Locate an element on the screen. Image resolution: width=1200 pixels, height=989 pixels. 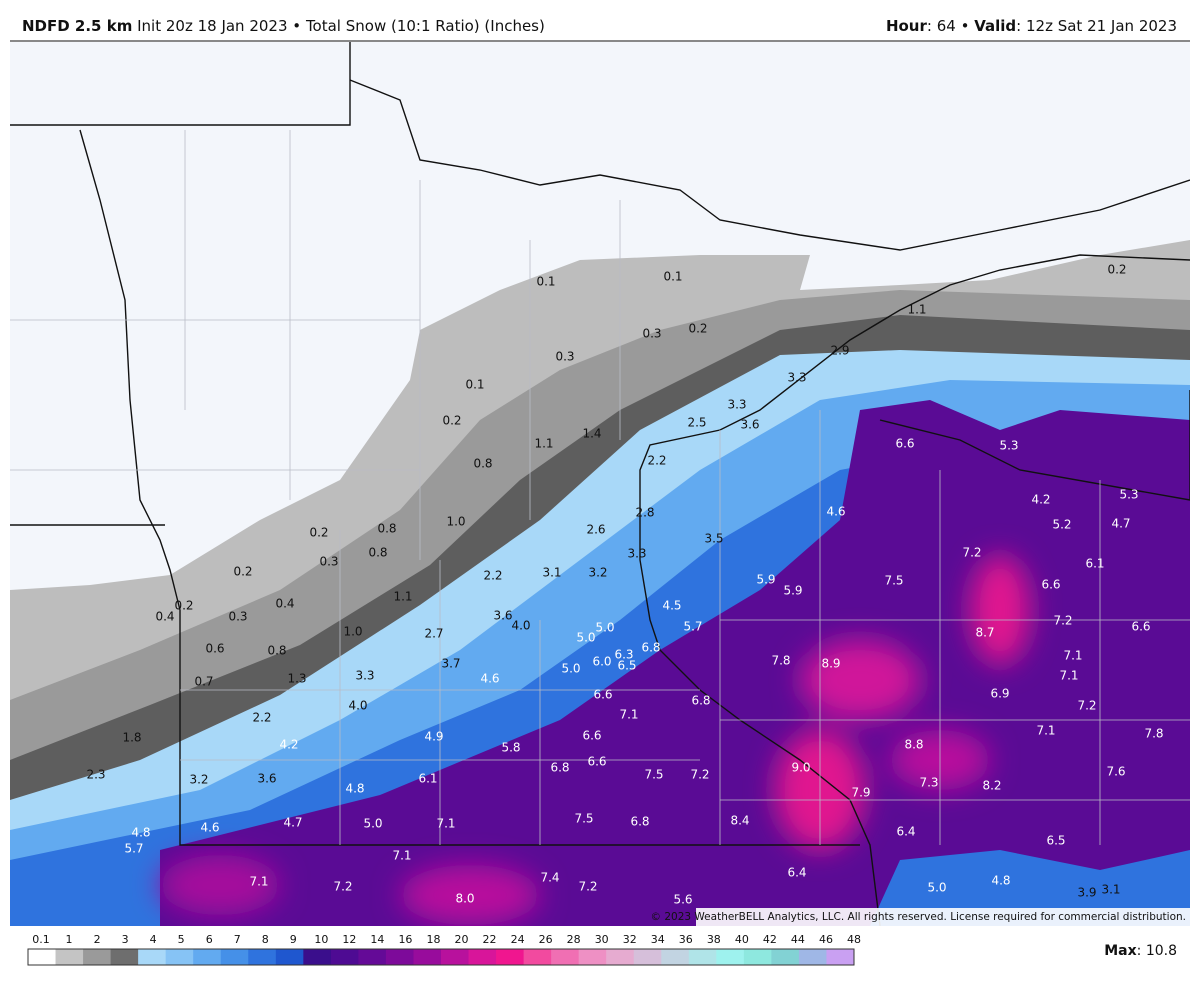
snow-label: 7.9 is located at coordinates (860, 793).